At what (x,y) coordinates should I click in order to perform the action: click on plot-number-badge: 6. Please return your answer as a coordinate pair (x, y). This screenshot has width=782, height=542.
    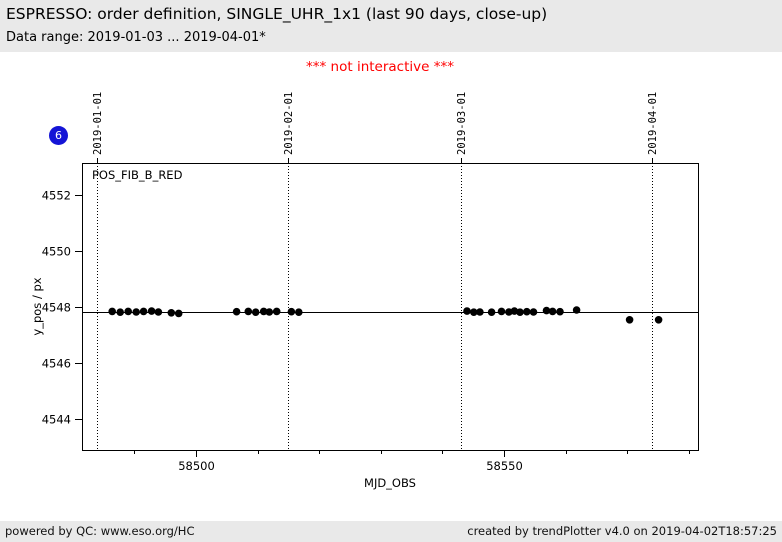
    Looking at the image, I should click on (58, 135).